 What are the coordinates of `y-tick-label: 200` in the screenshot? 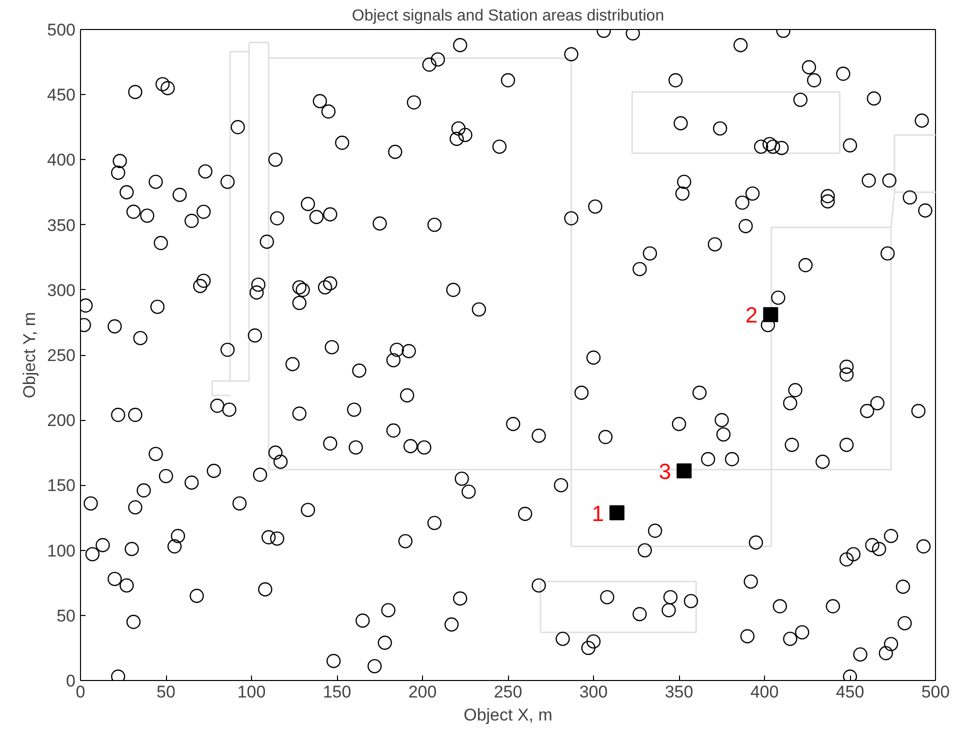 It's located at (61, 420).